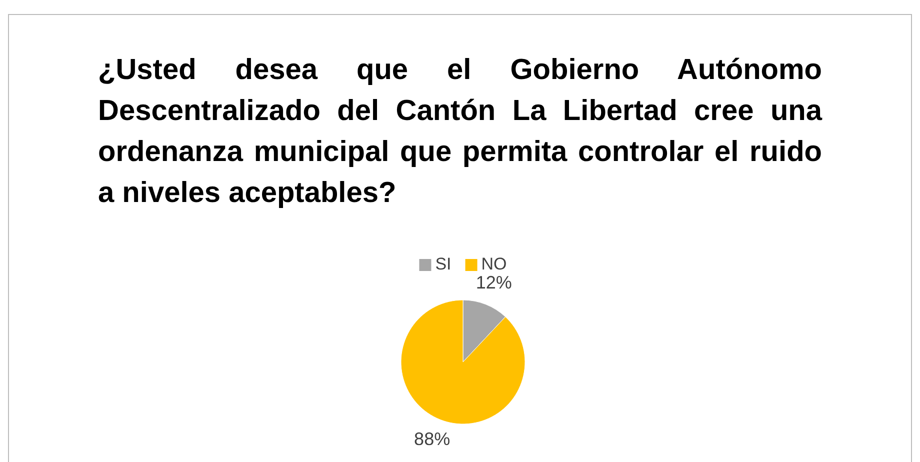 This screenshot has height=462, width=920. I want to click on data-label: 12%, so click(494, 282).